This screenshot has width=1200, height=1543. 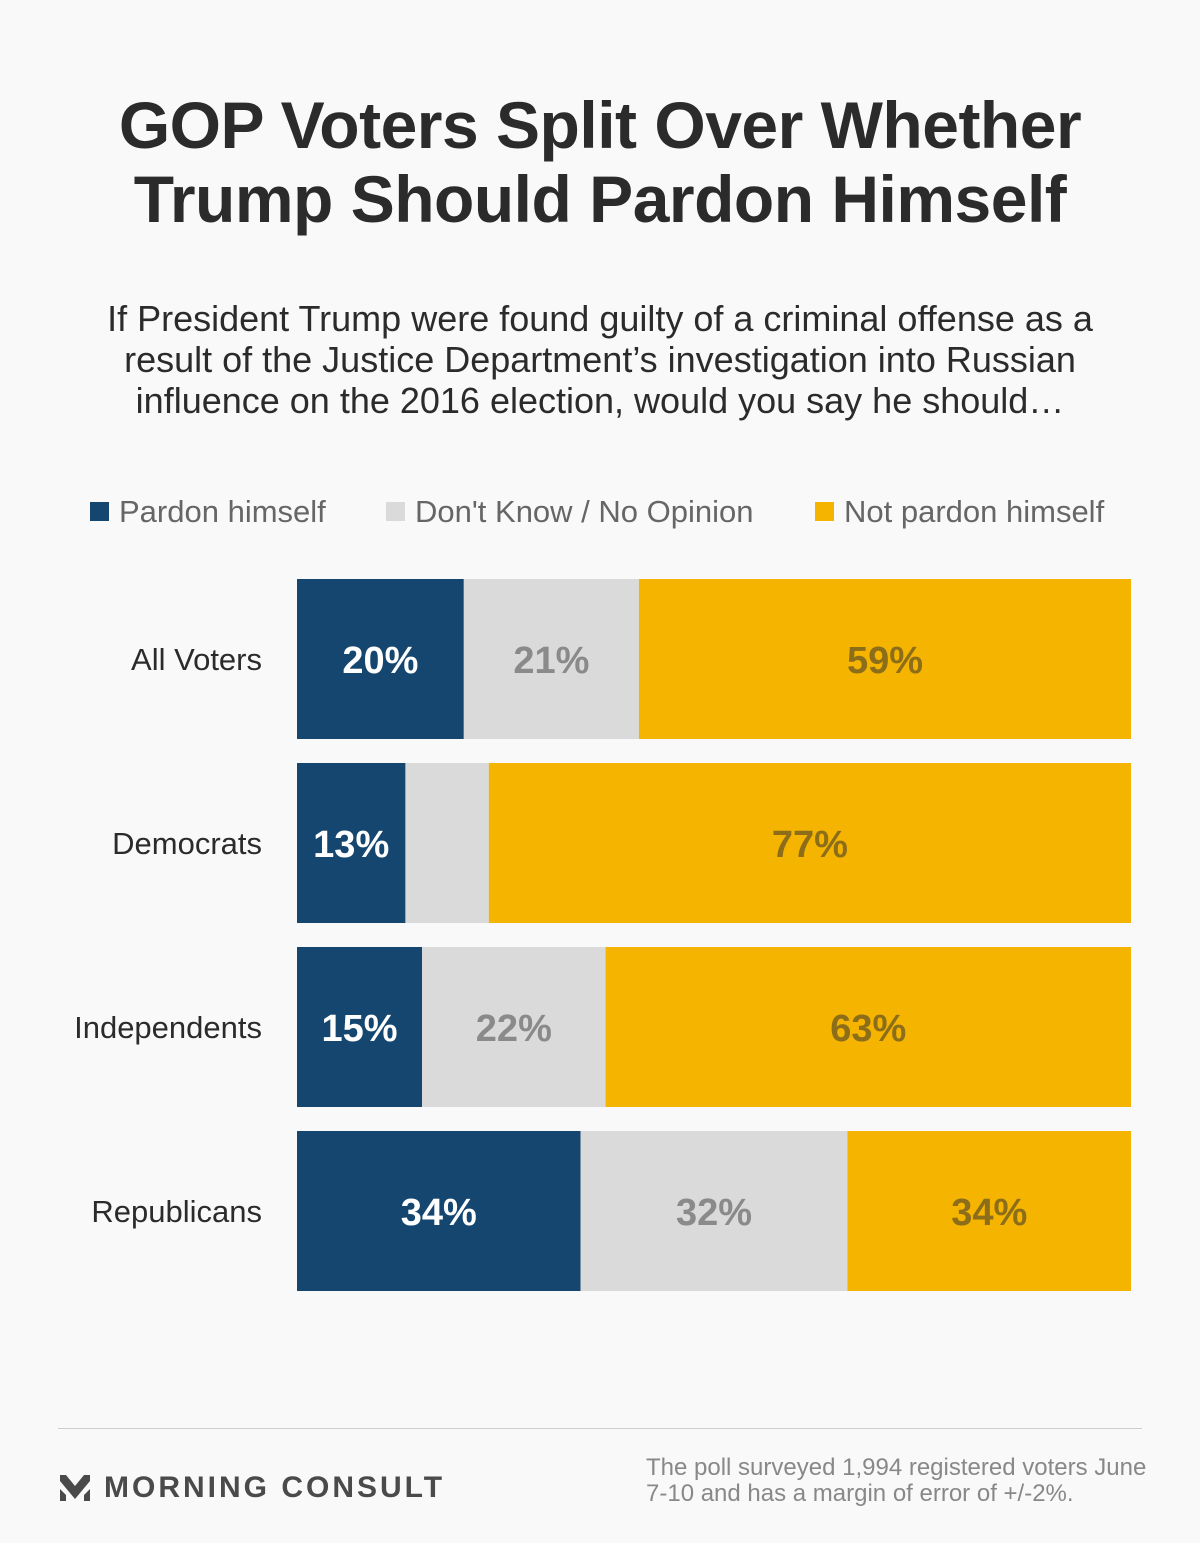 I want to click on data-label-republicans-don-t-know-no-opinion: 32%, so click(x=714, y=1213).